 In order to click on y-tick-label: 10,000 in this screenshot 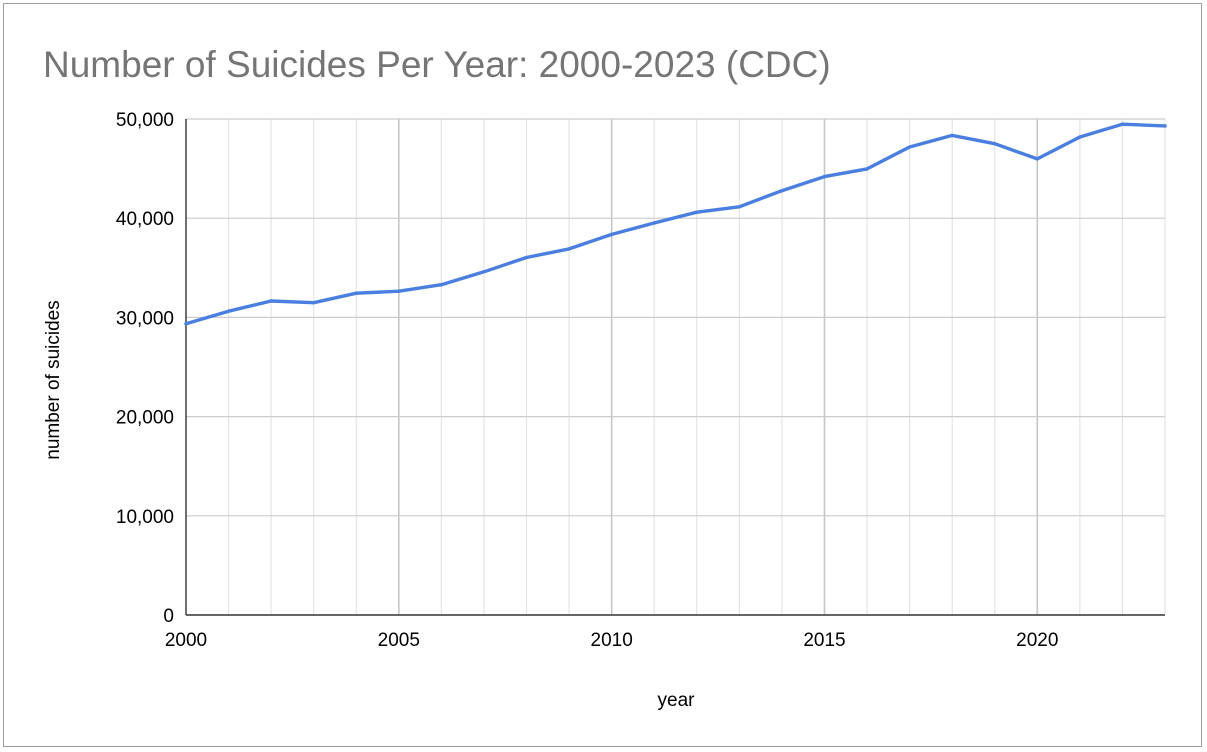, I will do `click(145, 517)`.